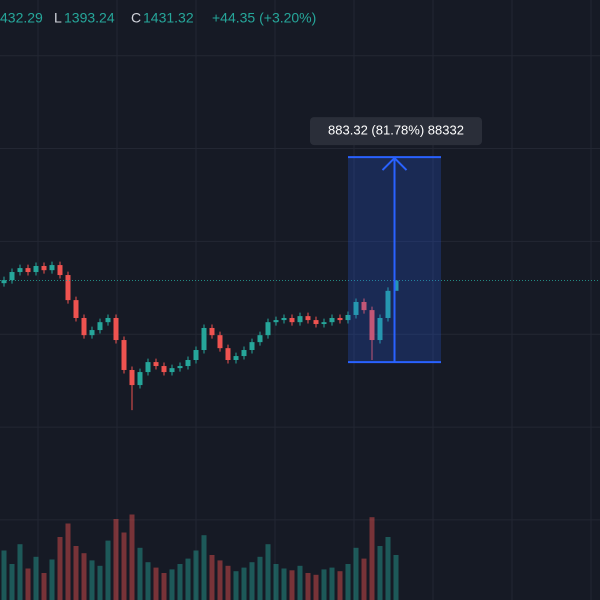 This screenshot has width=600, height=600. I want to click on header-high: 432.29, so click(21, 18).